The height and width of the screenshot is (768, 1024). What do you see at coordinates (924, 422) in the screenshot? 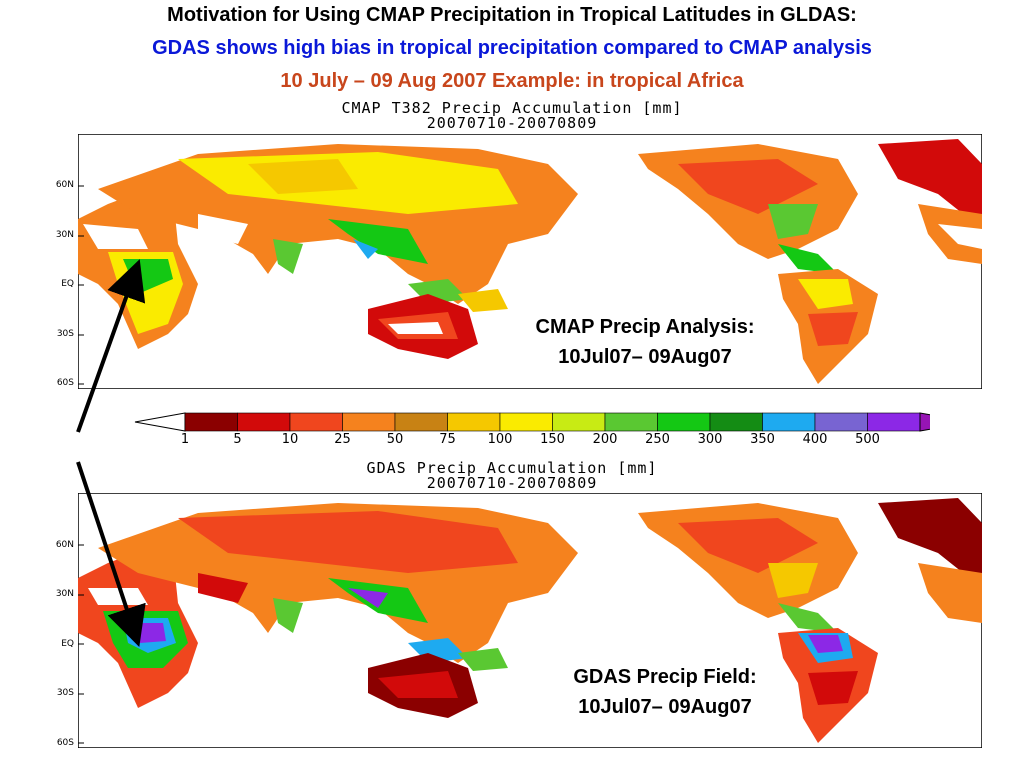
I see `legend-above-arrow` at bounding box center [924, 422].